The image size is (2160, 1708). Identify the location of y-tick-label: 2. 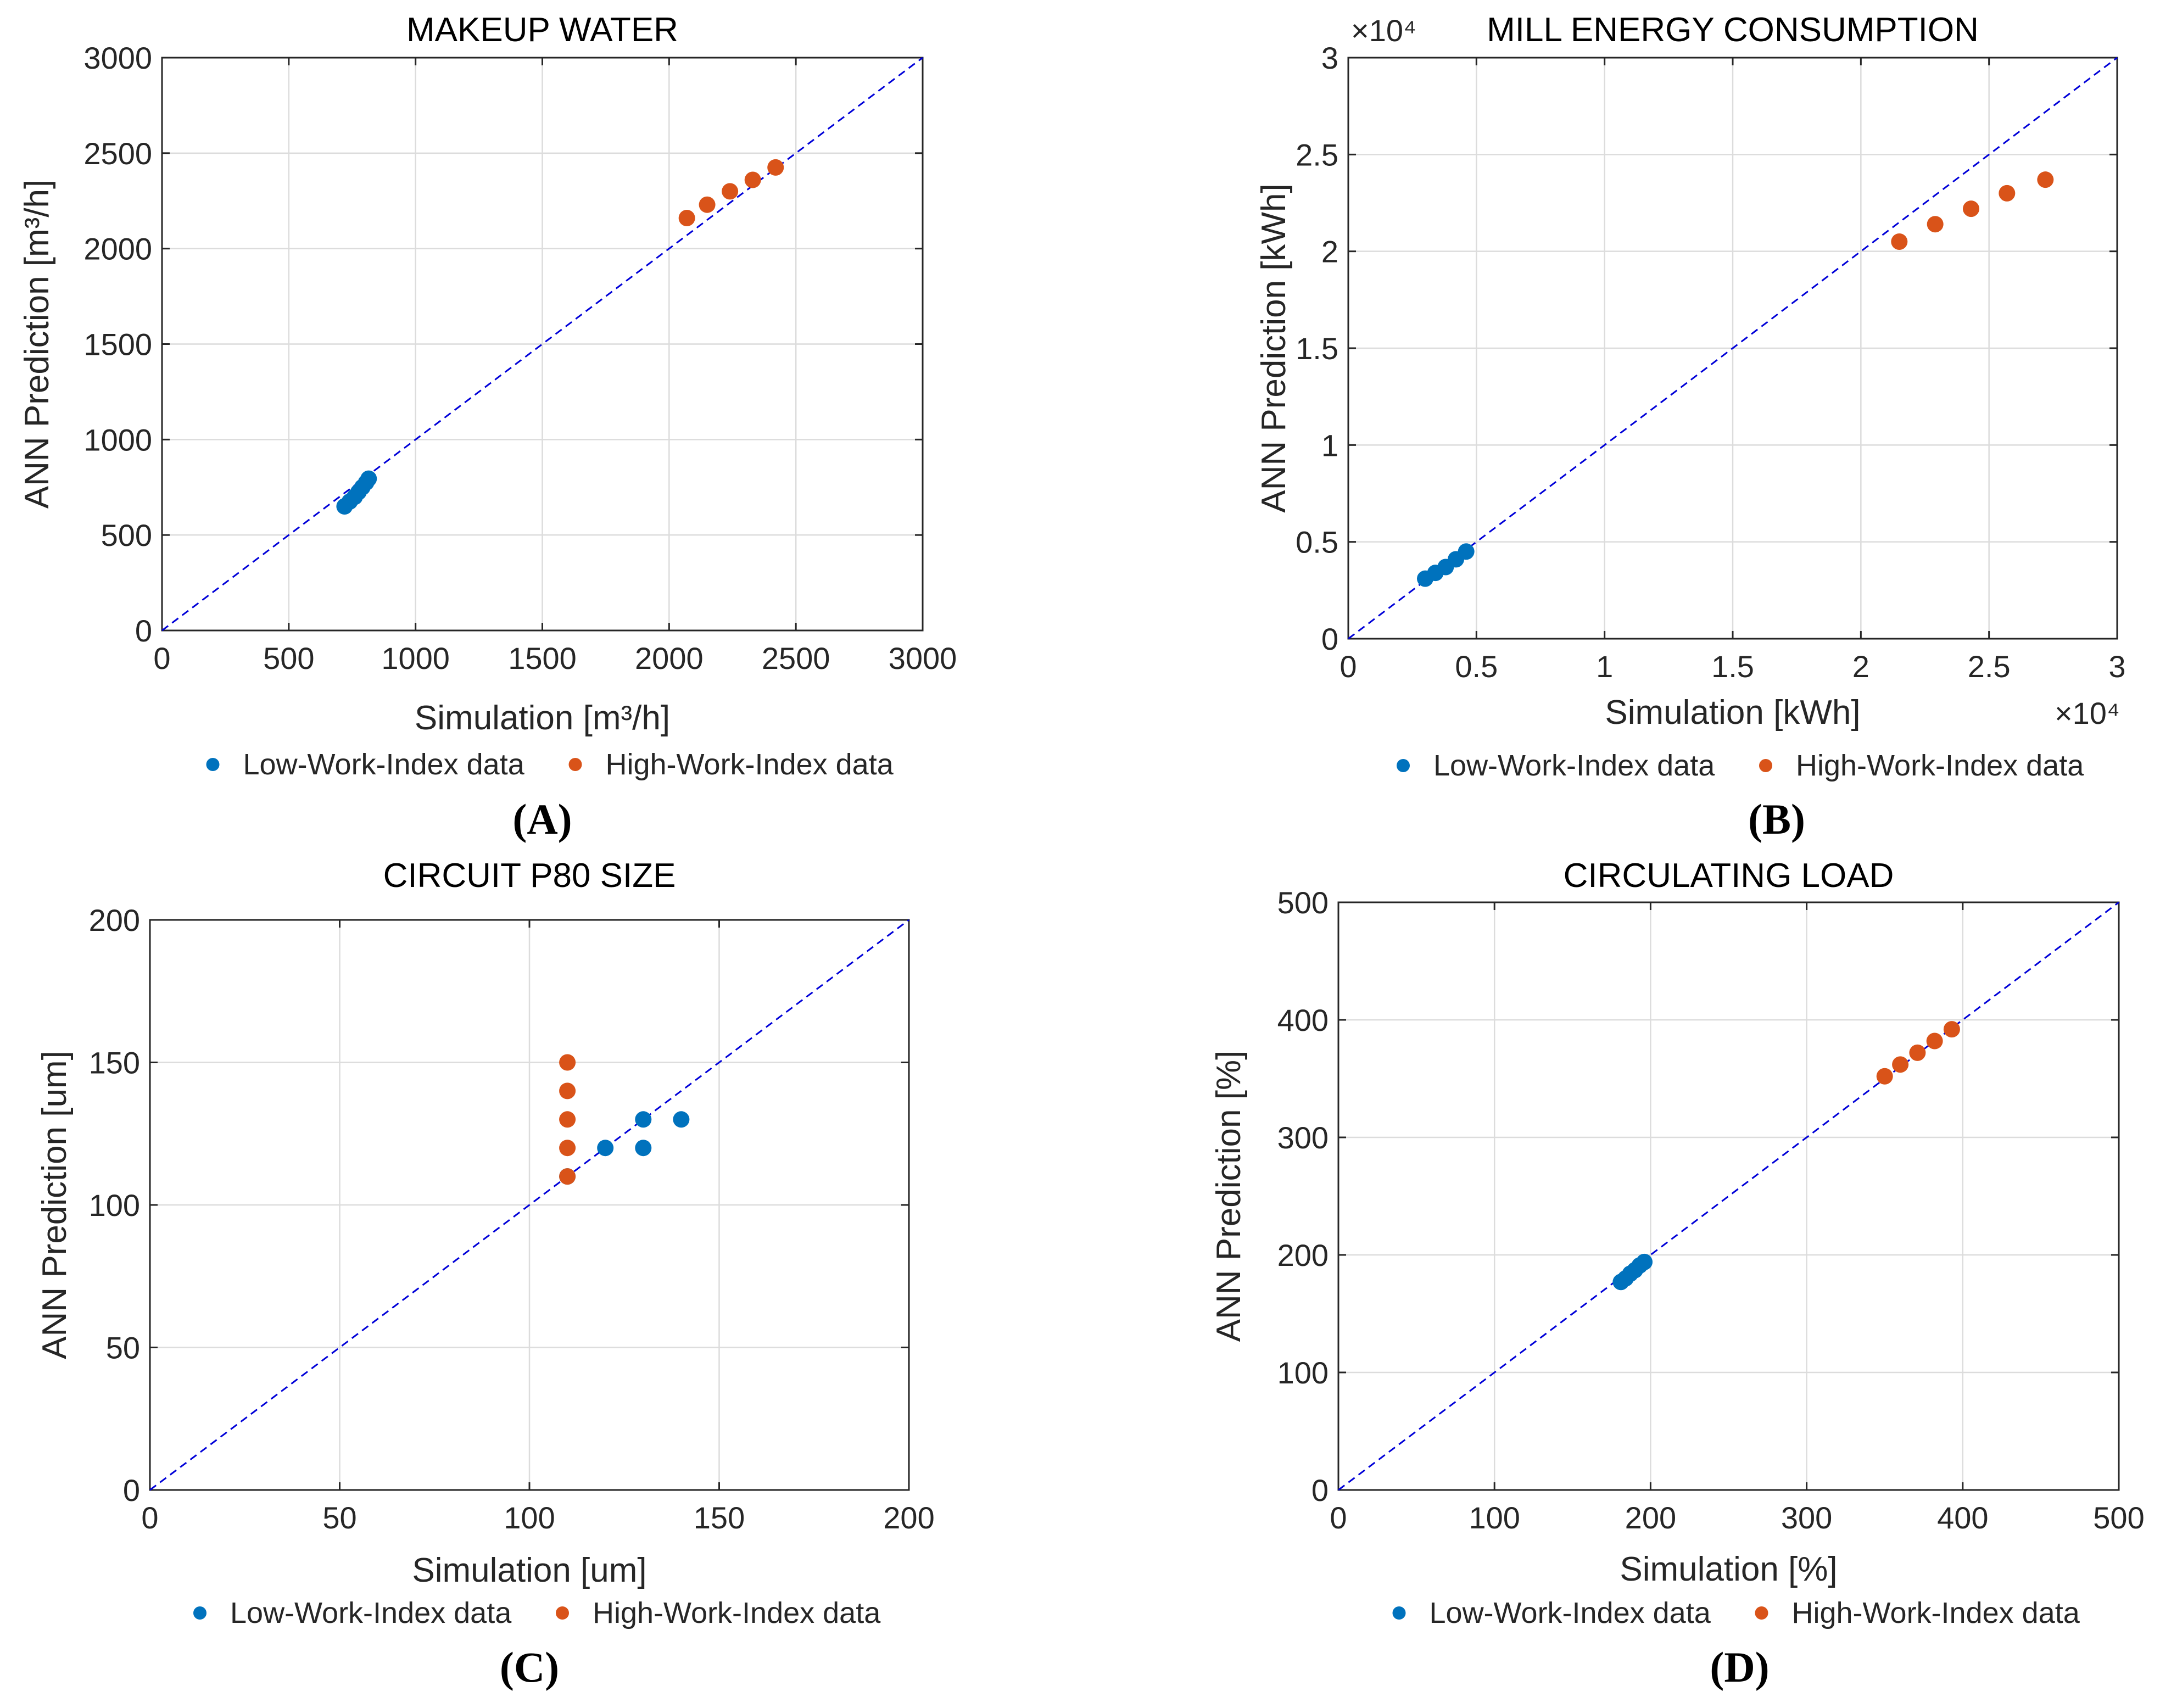
(1329, 252).